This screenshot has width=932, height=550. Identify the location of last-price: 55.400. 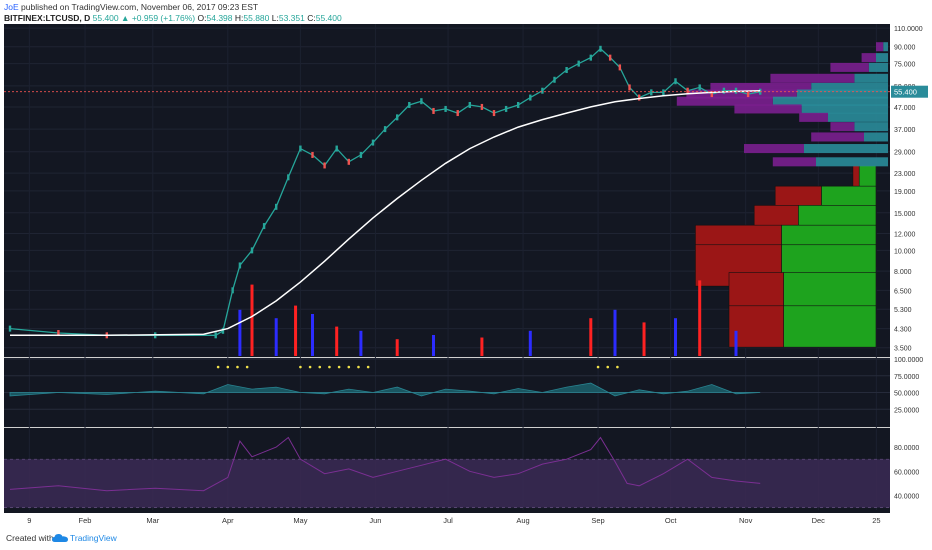
(105, 18).